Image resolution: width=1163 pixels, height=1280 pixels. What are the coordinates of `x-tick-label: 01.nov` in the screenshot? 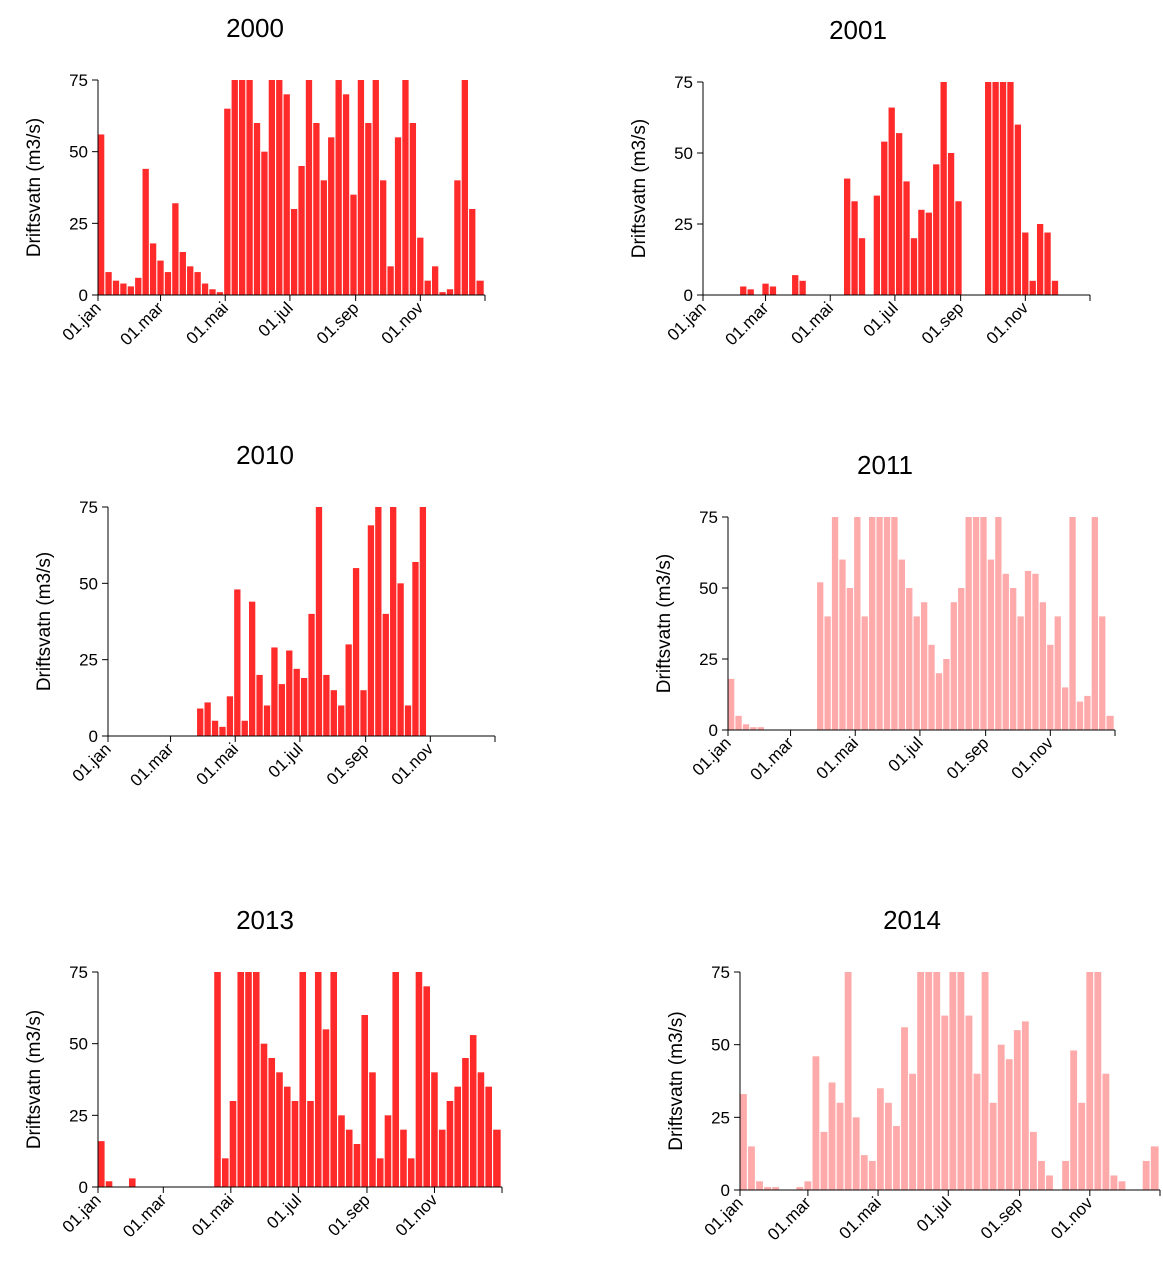 It's located at (1072, 1218).